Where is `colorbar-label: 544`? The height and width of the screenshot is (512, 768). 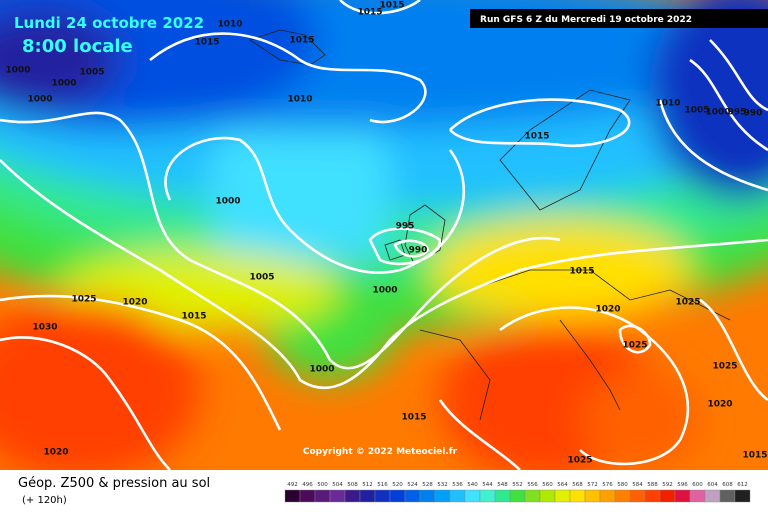
colorbar-label: 544 is located at coordinates (487, 485).